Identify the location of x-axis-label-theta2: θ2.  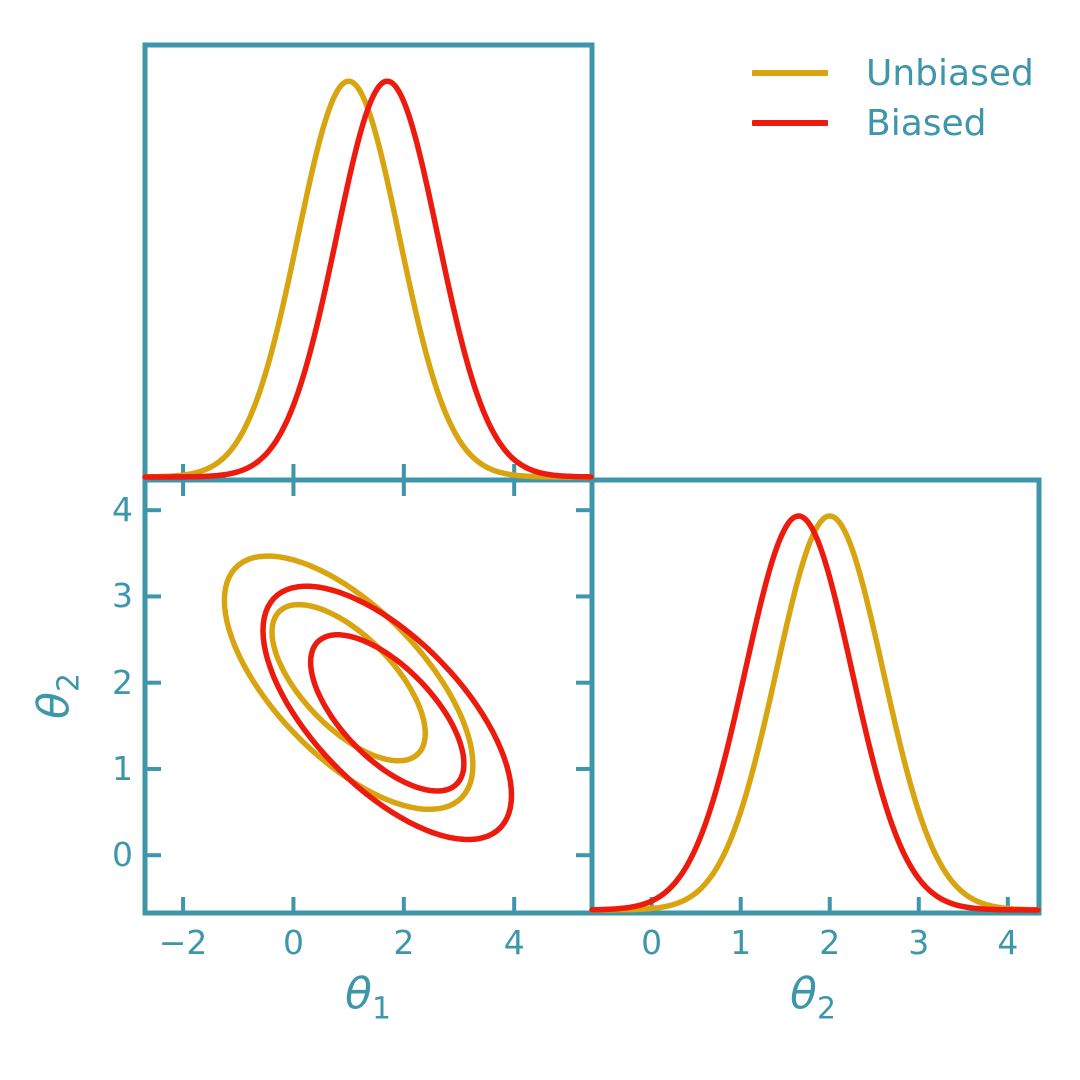
(813, 1001).